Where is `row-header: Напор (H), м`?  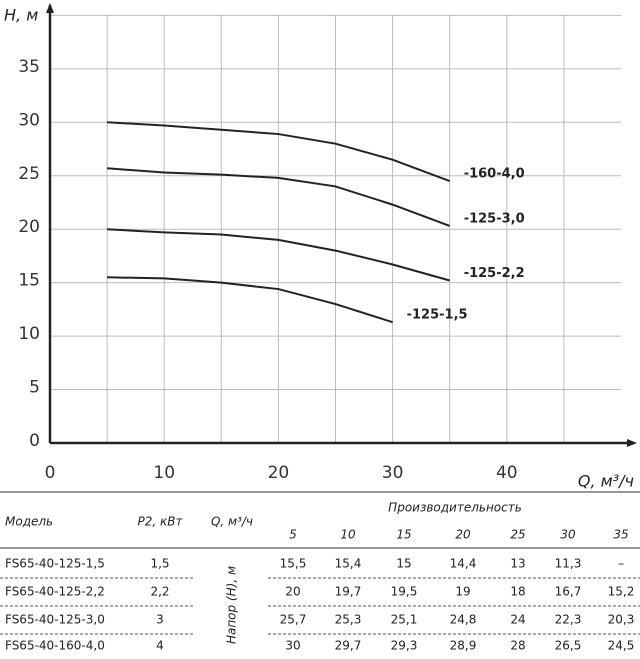
row-header: Напор (H), м is located at coordinates (232, 605).